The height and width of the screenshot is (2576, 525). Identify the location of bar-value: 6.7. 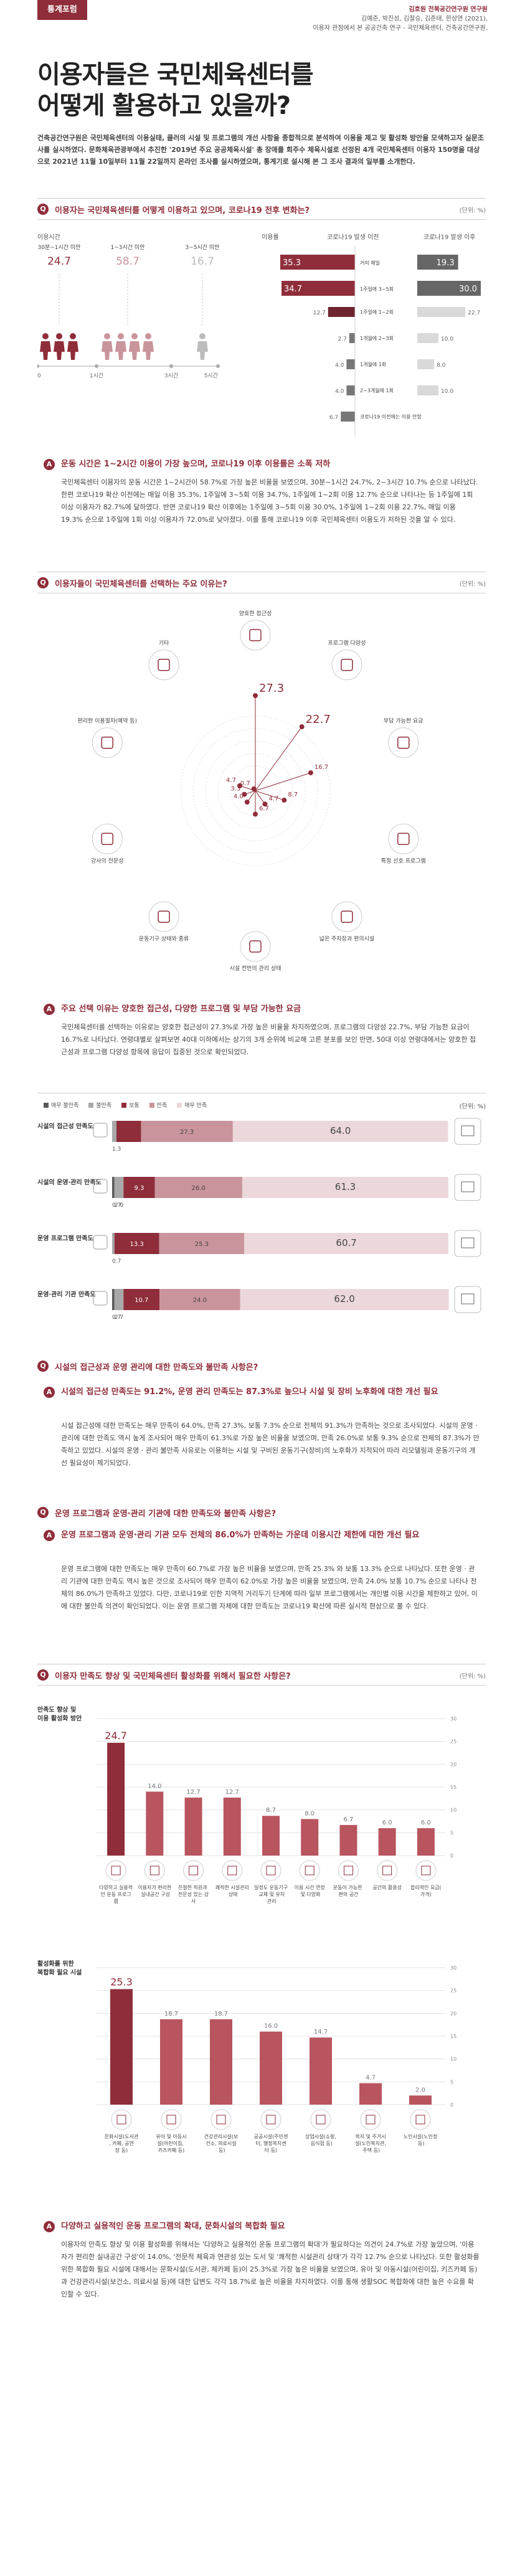
(348, 1819).